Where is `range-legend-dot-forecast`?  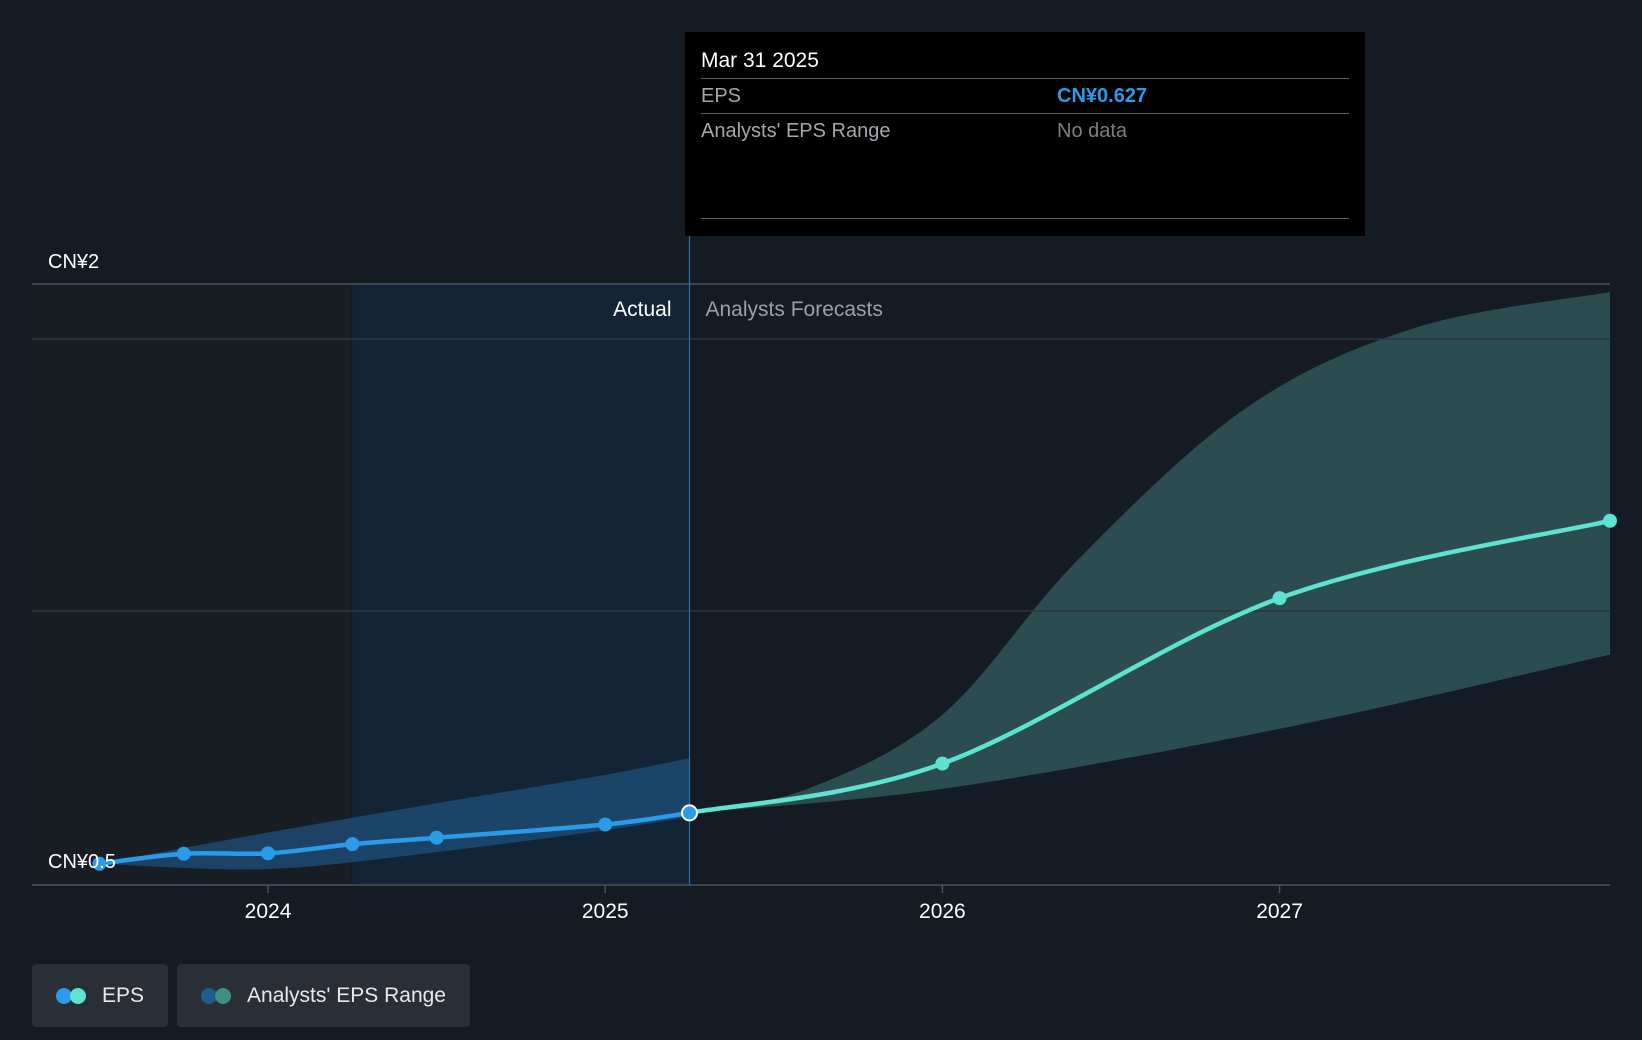
range-legend-dot-forecast is located at coordinates (223, 995).